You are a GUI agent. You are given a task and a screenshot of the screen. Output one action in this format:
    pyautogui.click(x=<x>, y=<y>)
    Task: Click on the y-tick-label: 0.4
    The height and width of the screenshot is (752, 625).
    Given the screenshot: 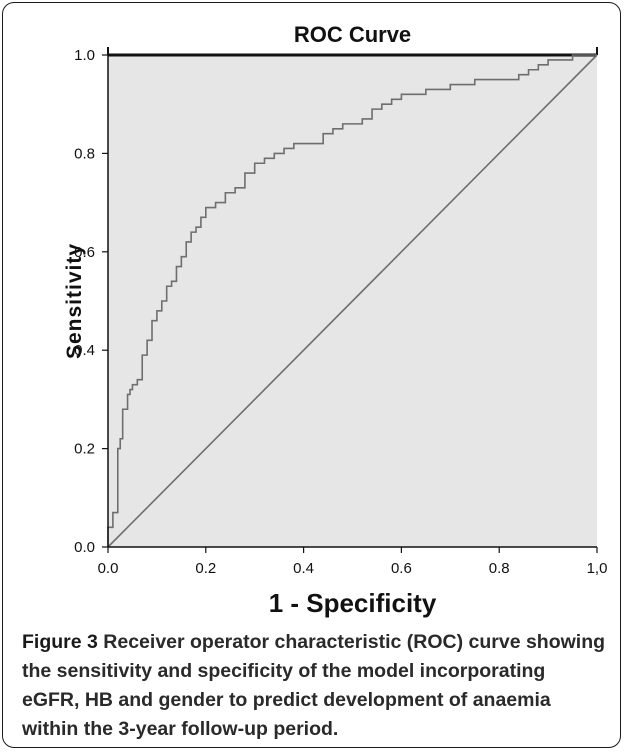 What is the action you would take?
    pyautogui.click(x=84, y=350)
    